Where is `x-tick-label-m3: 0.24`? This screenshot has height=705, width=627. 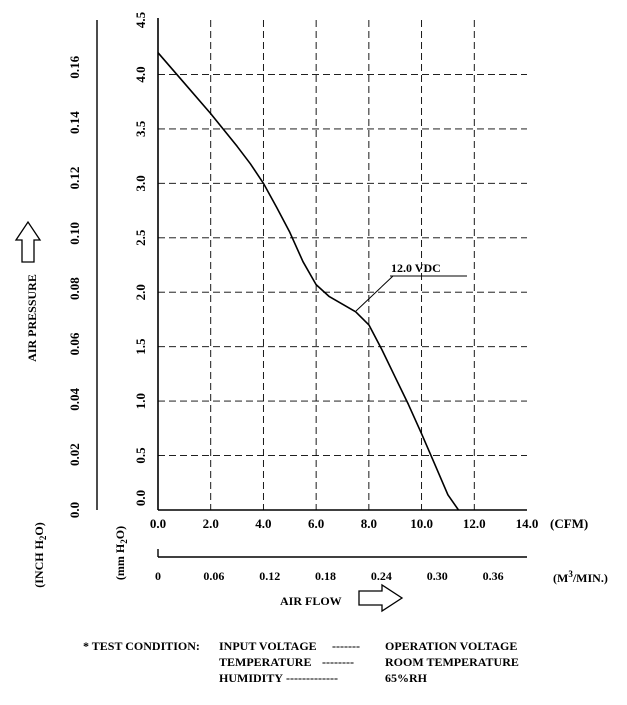
x-tick-label-m3: 0.24 is located at coordinates (381, 576).